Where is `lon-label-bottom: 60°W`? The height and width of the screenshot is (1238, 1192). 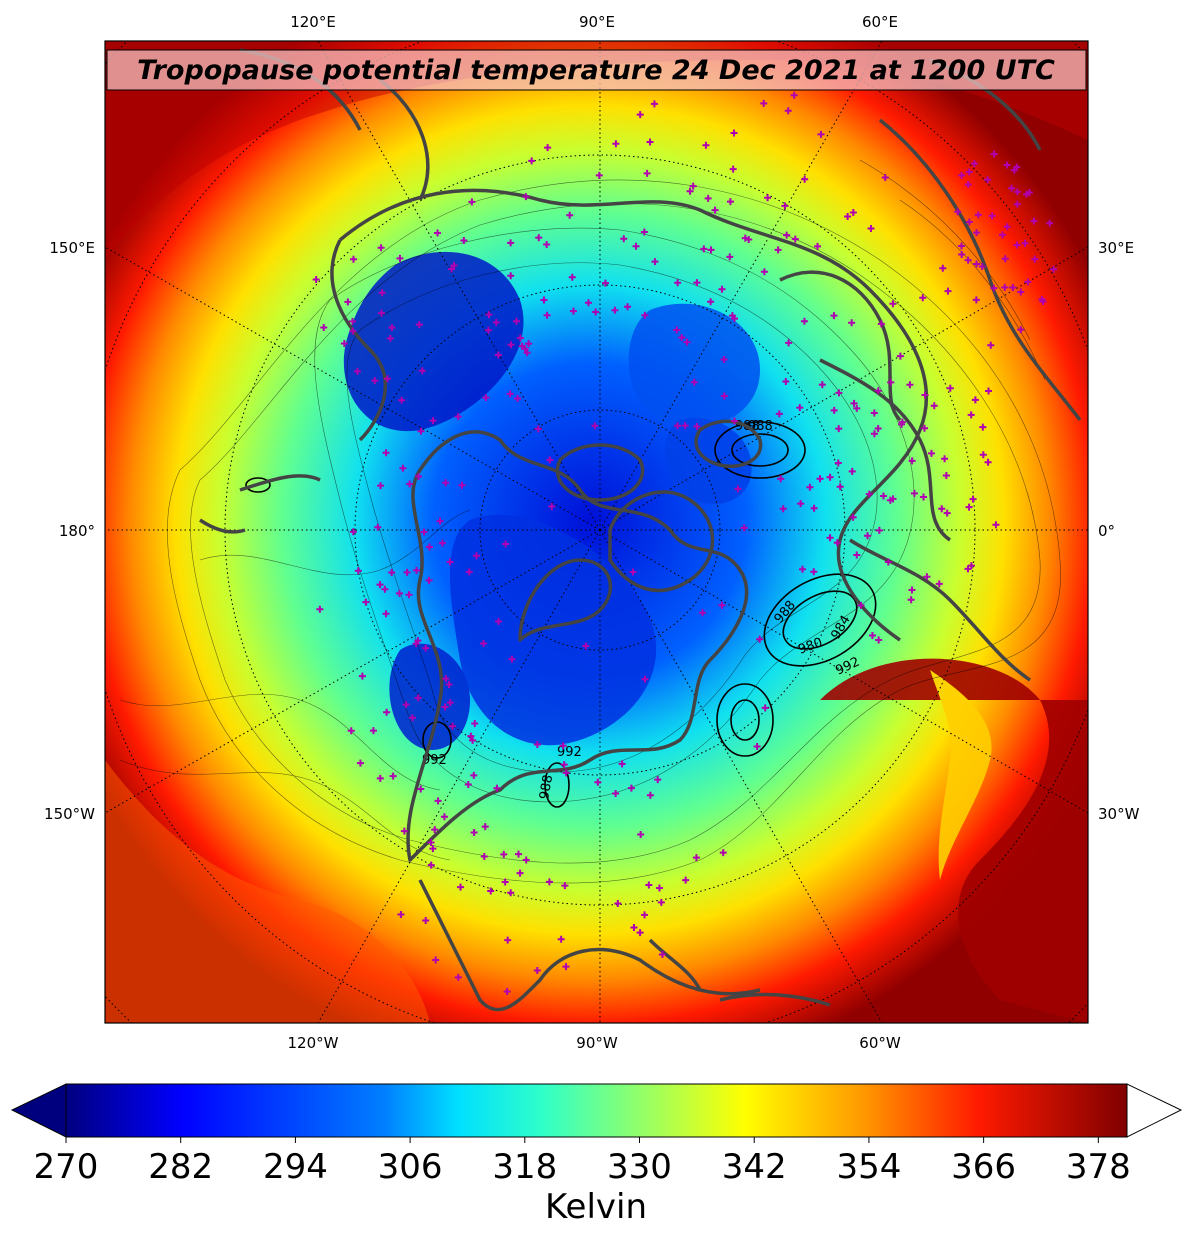
lon-label-bottom: 60°W is located at coordinates (880, 1043).